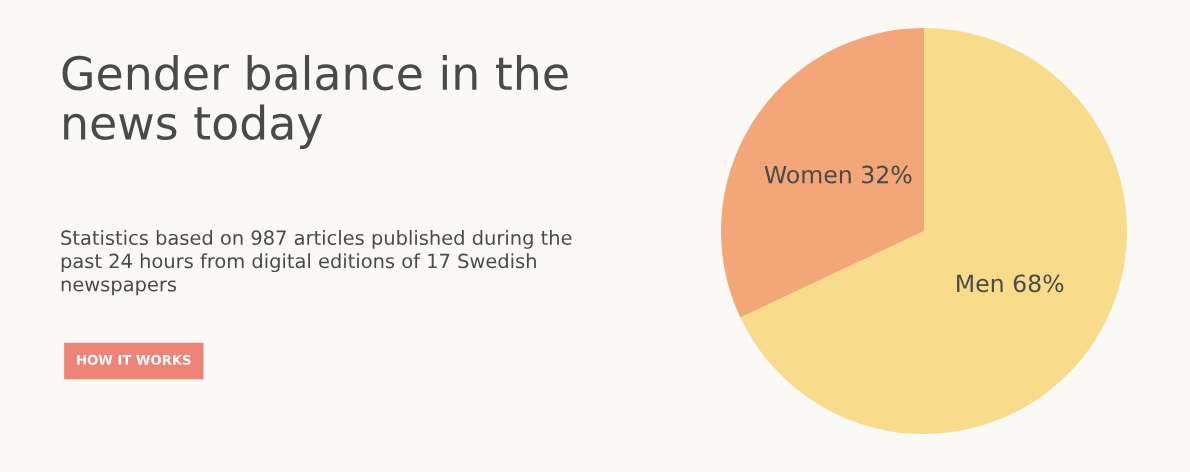  I want to click on pie-slice, so click(822, 173).